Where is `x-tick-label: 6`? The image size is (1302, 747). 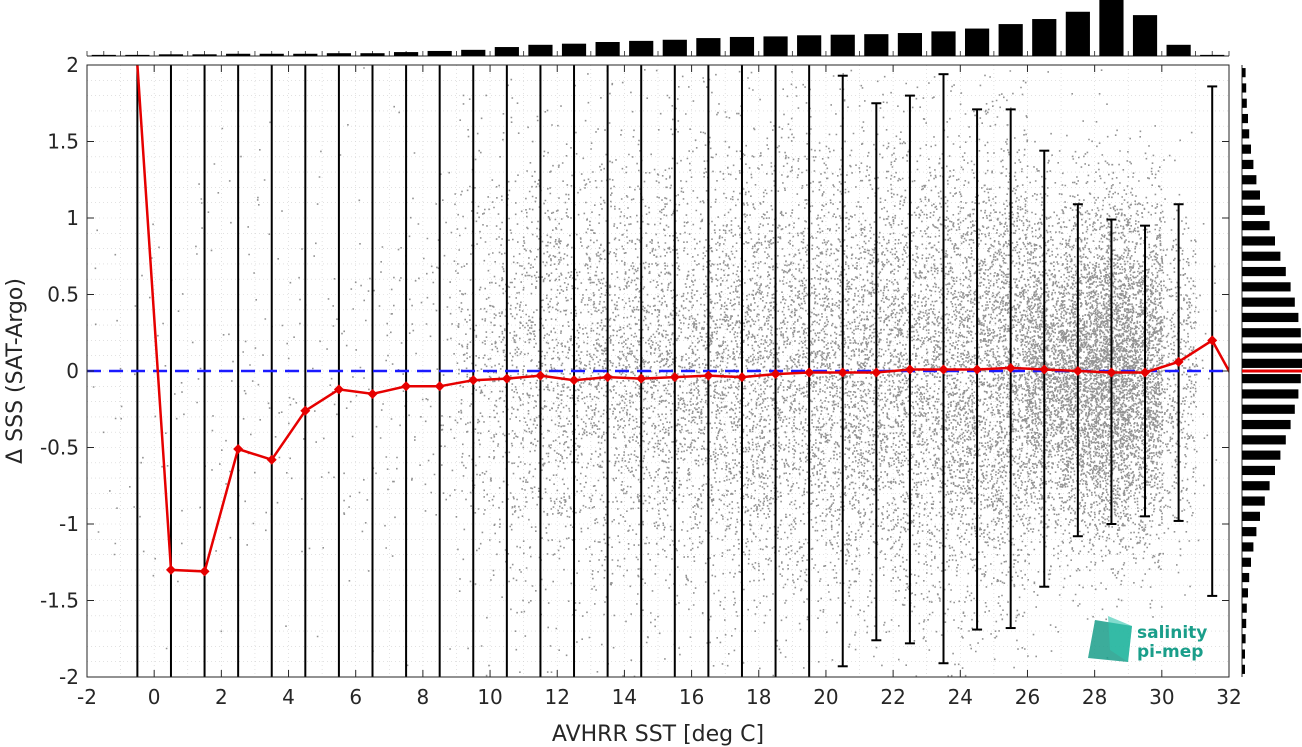 x-tick-label: 6 is located at coordinates (355, 697).